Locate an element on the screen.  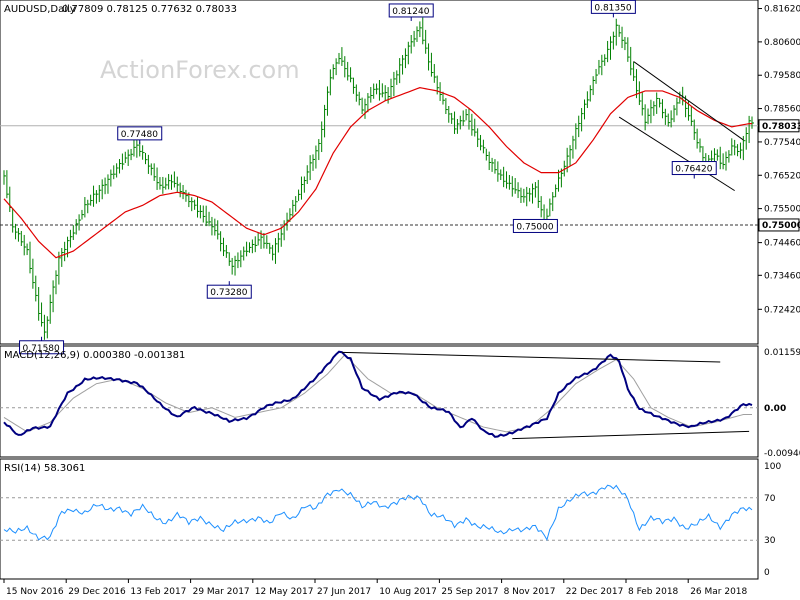
annotation-label: 0.71580 is located at coordinates (41, 349).